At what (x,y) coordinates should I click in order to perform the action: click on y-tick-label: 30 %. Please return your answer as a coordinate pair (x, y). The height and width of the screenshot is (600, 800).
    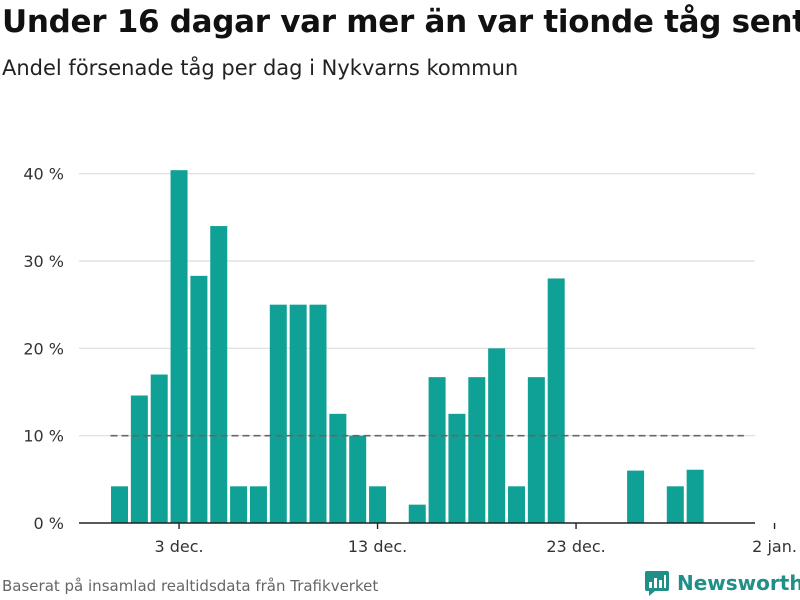
    Looking at the image, I should click on (43, 261).